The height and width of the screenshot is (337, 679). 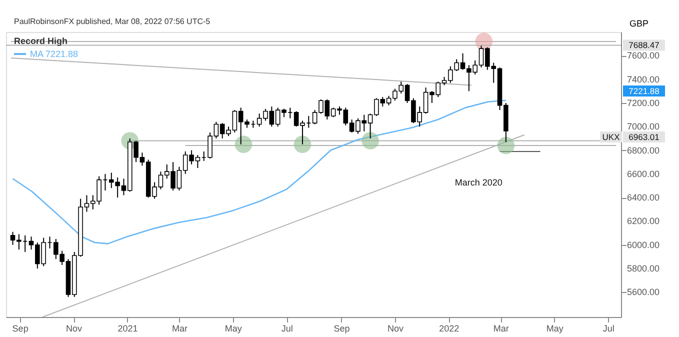 What do you see at coordinates (643, 79) in the screenshot?
I see `y-tick-label: 7400.00` at bounding box center [643, 79].